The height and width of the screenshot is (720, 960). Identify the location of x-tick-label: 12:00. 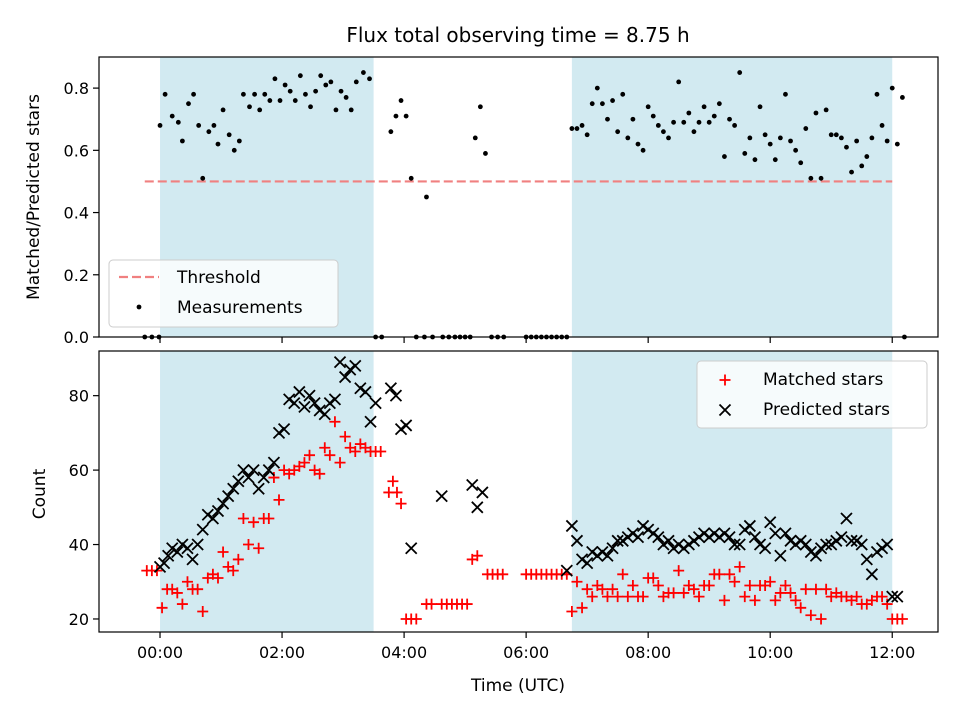
(892, 652).